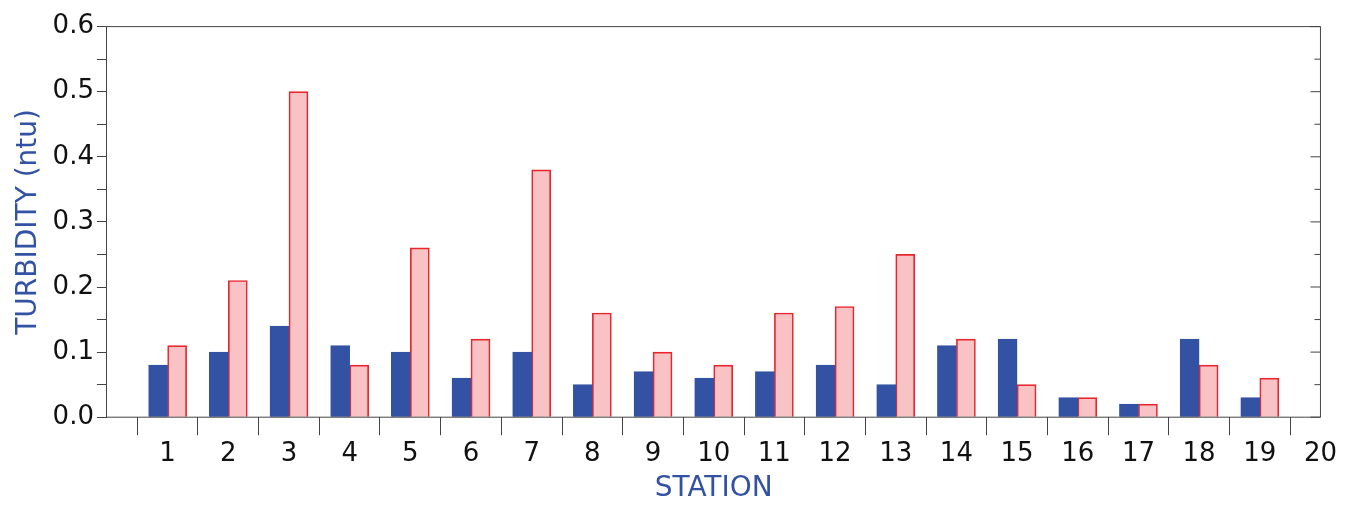 Image resolution: width=1348 pixels, height=514 pixels. What do you see at coordinates (167, 451) in the screenshot?
I see `x-tick-label: 1` at bounding box center [167, 451].